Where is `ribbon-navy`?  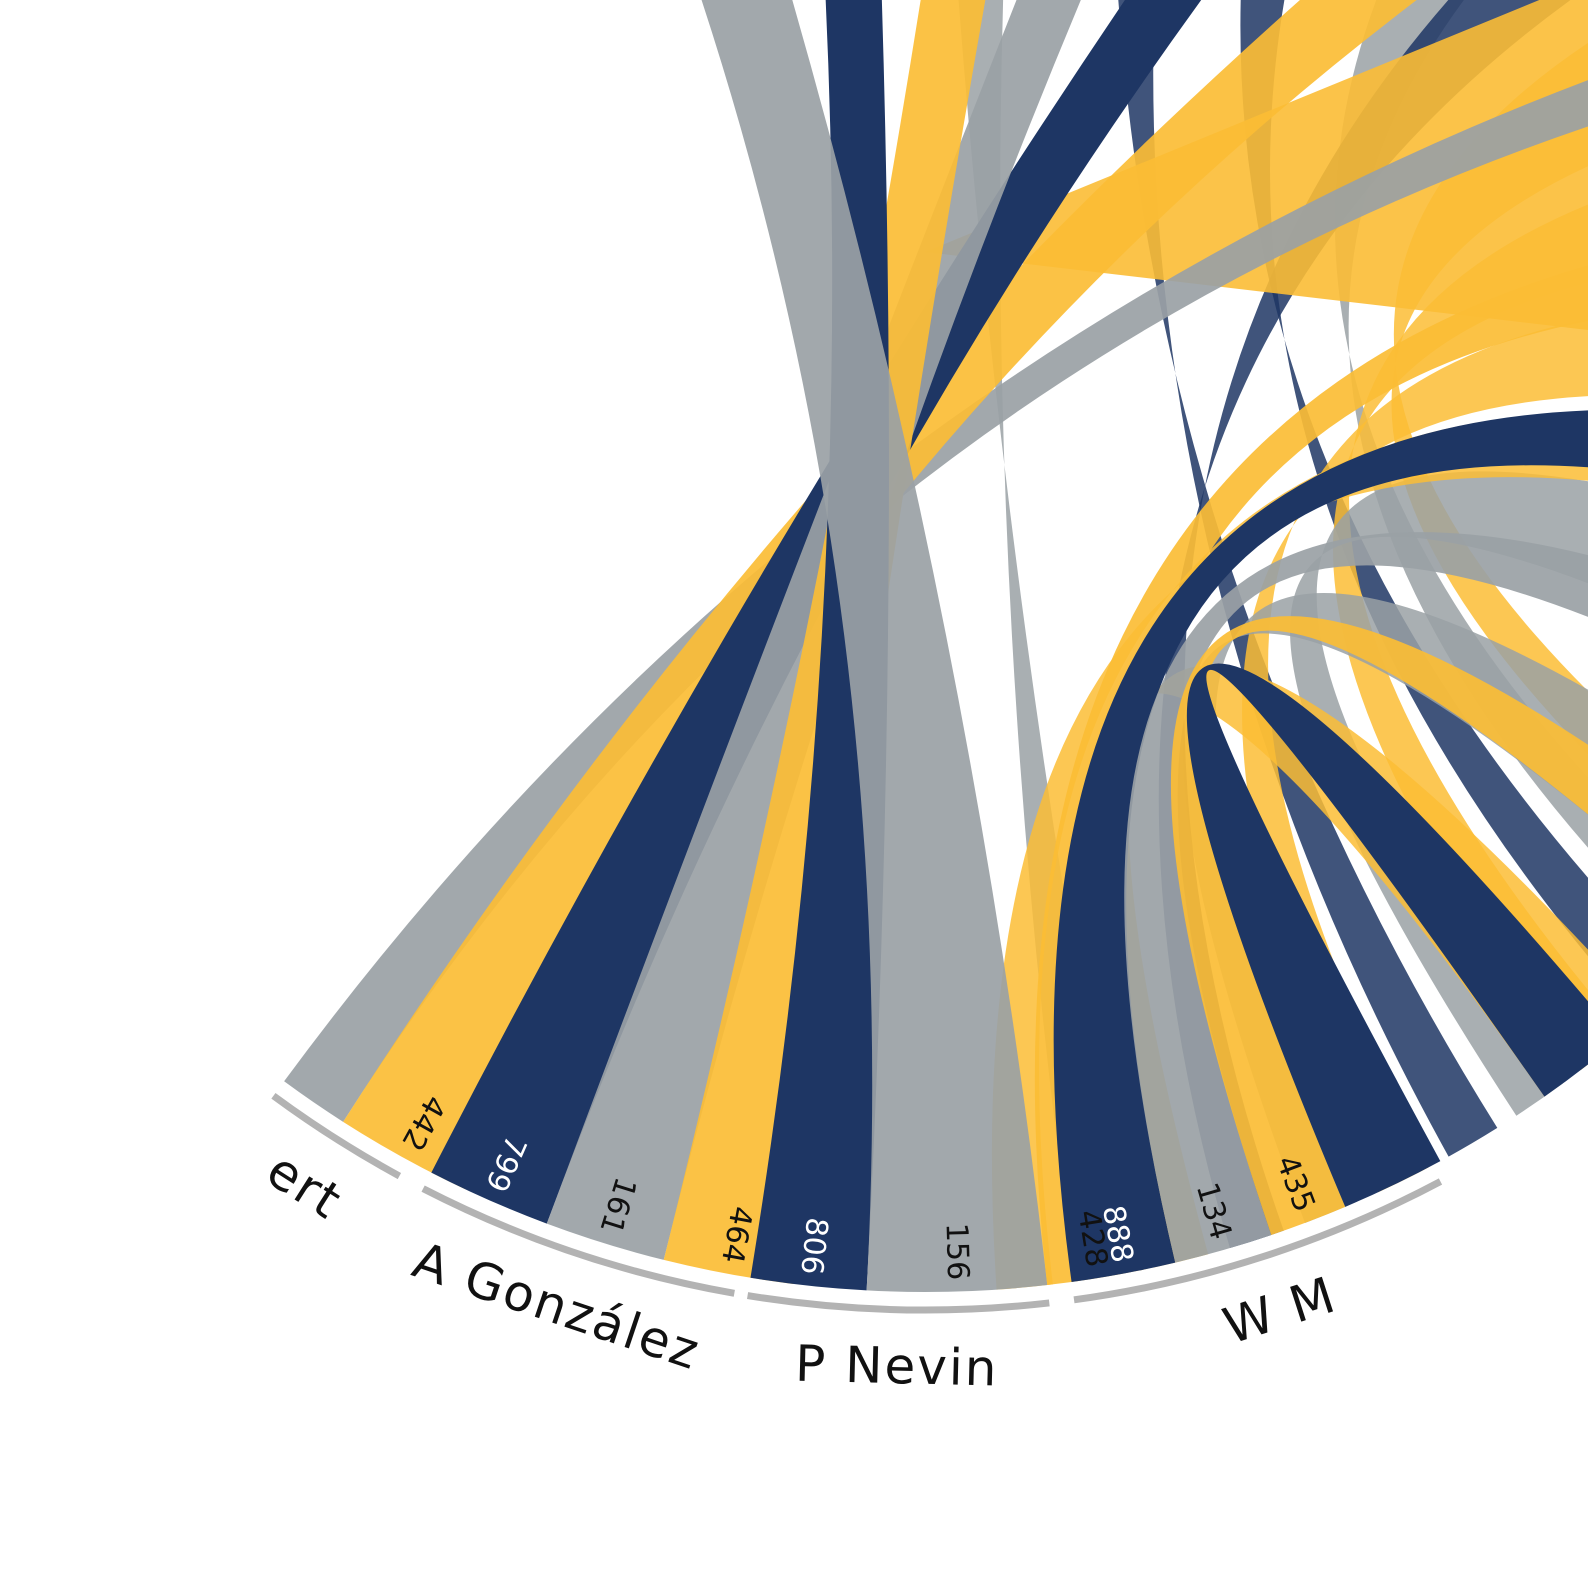 ribbon-navy is located at coordinates (1387, 935).